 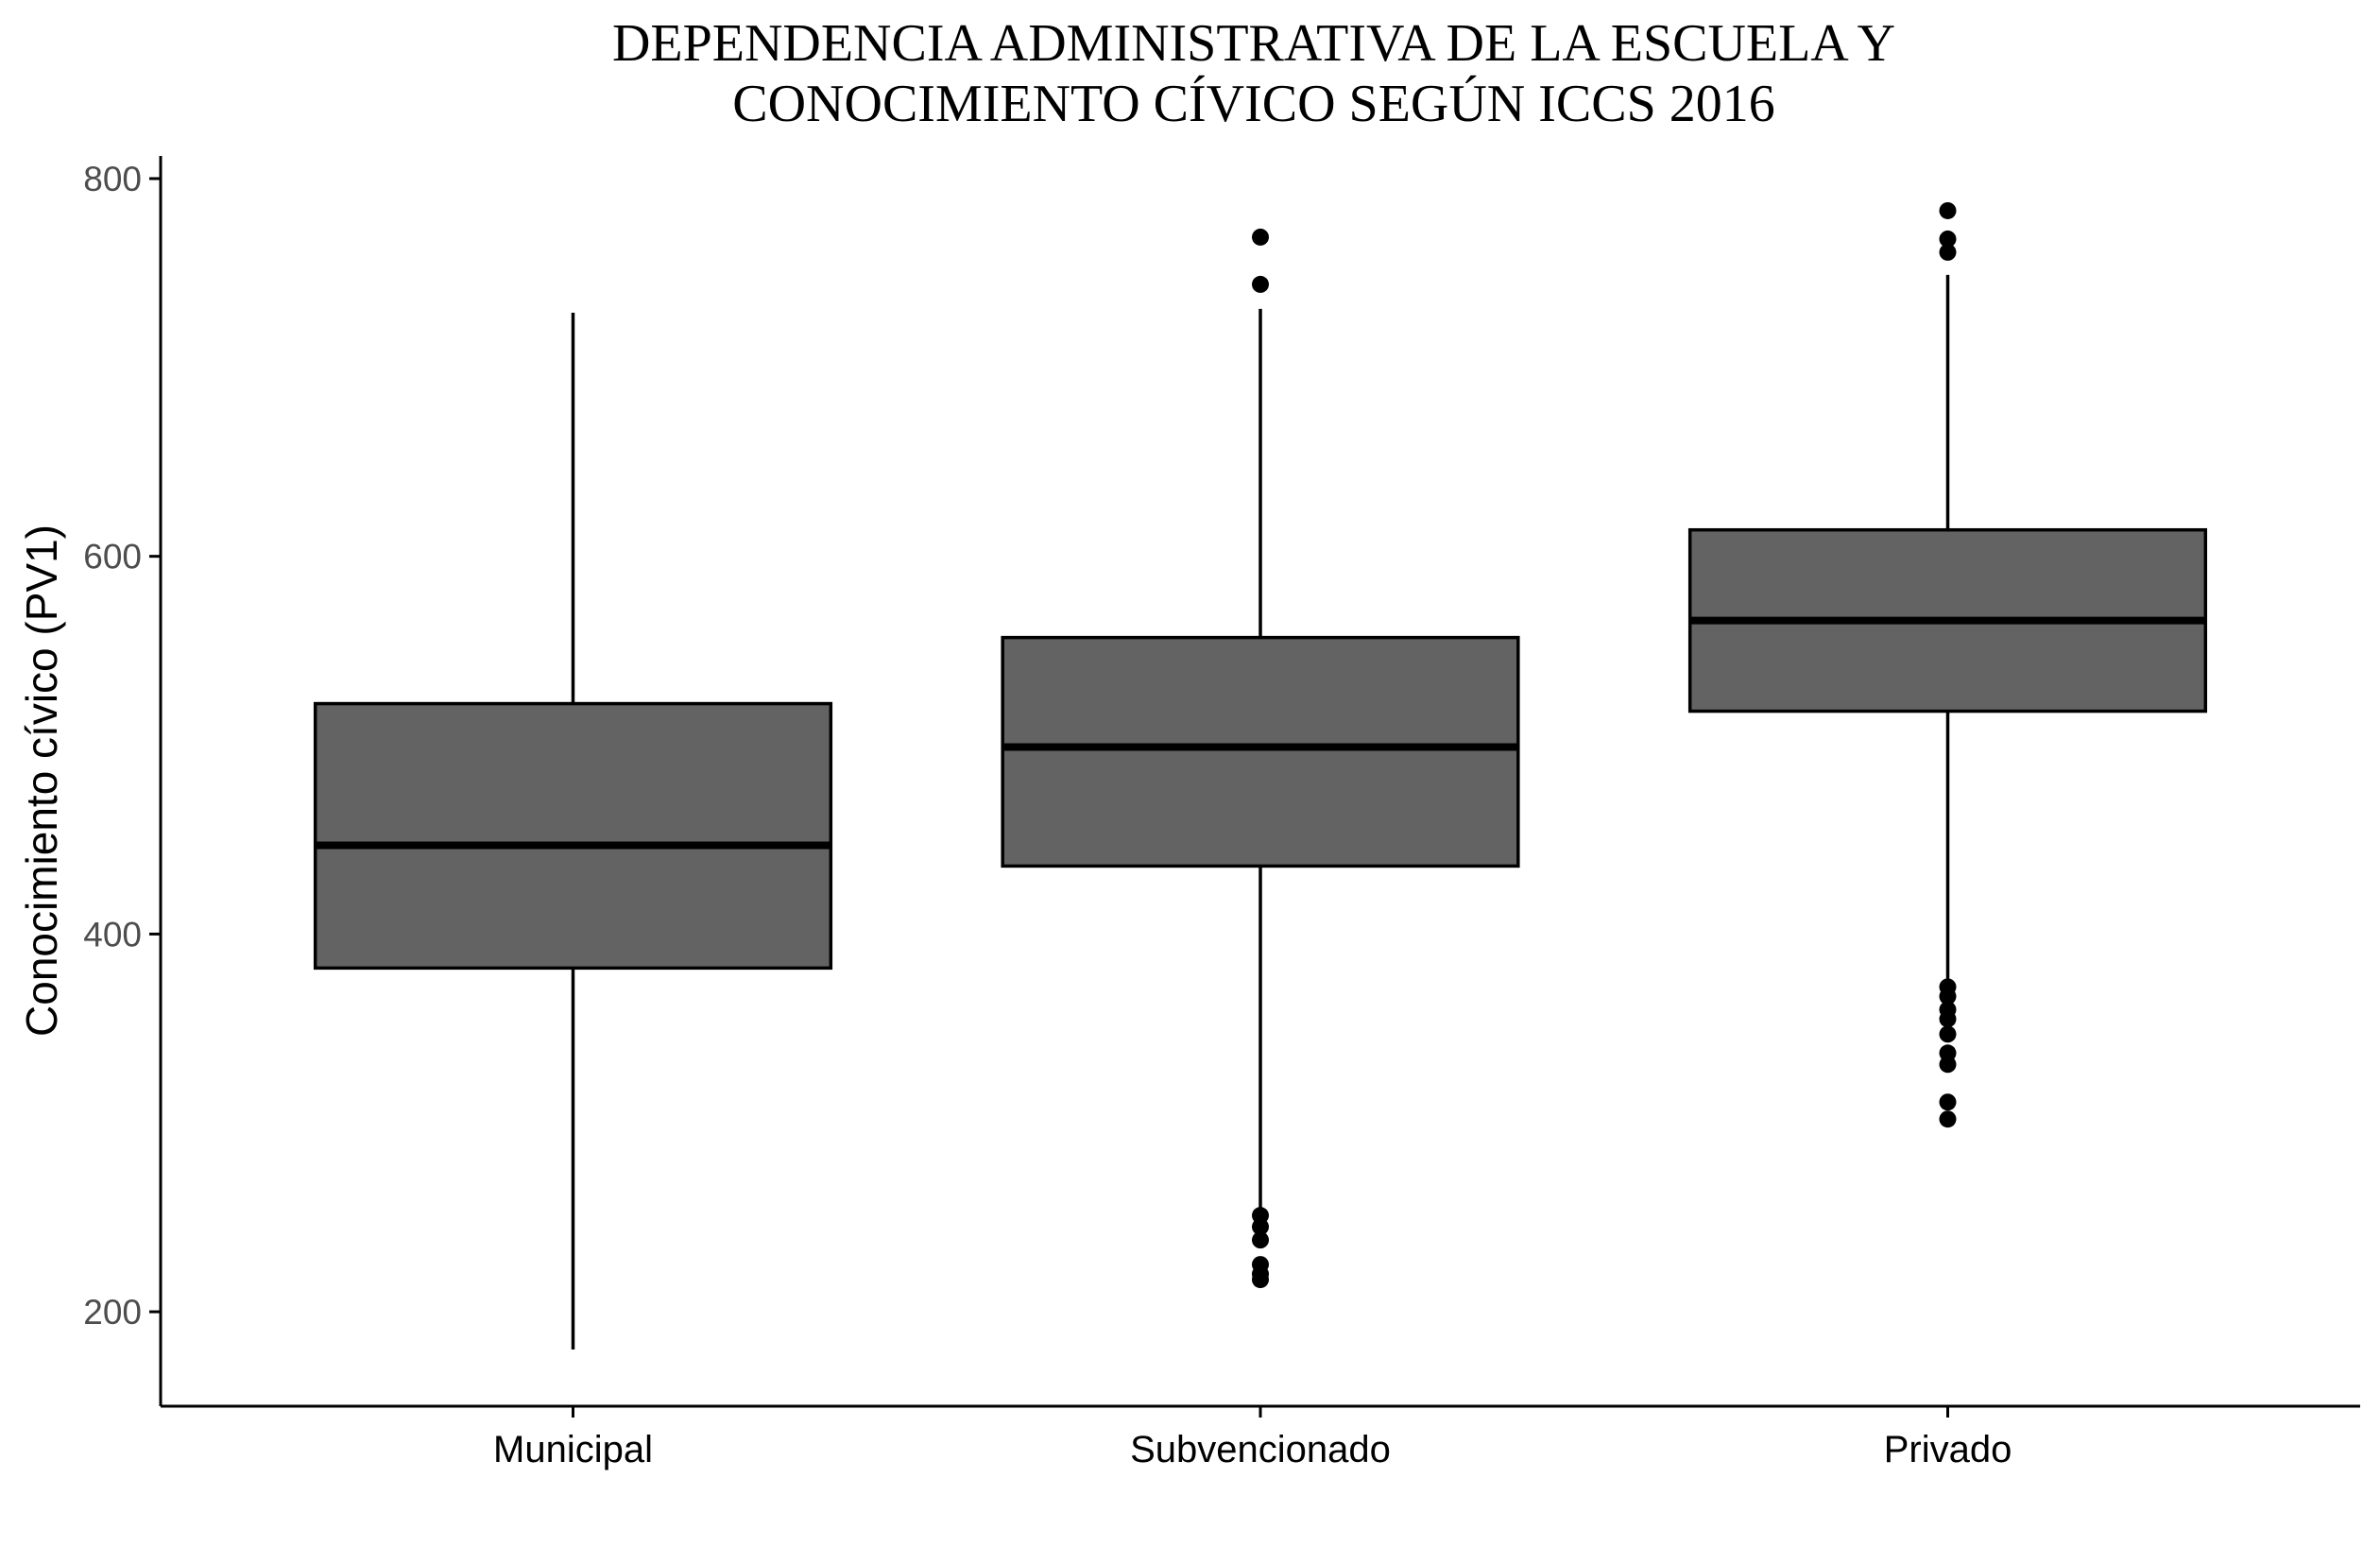 What do you see at coordinates (112, 1312) in the screenshot?
I see `y-tick-label: 200` at bounding box center [112, 1312].